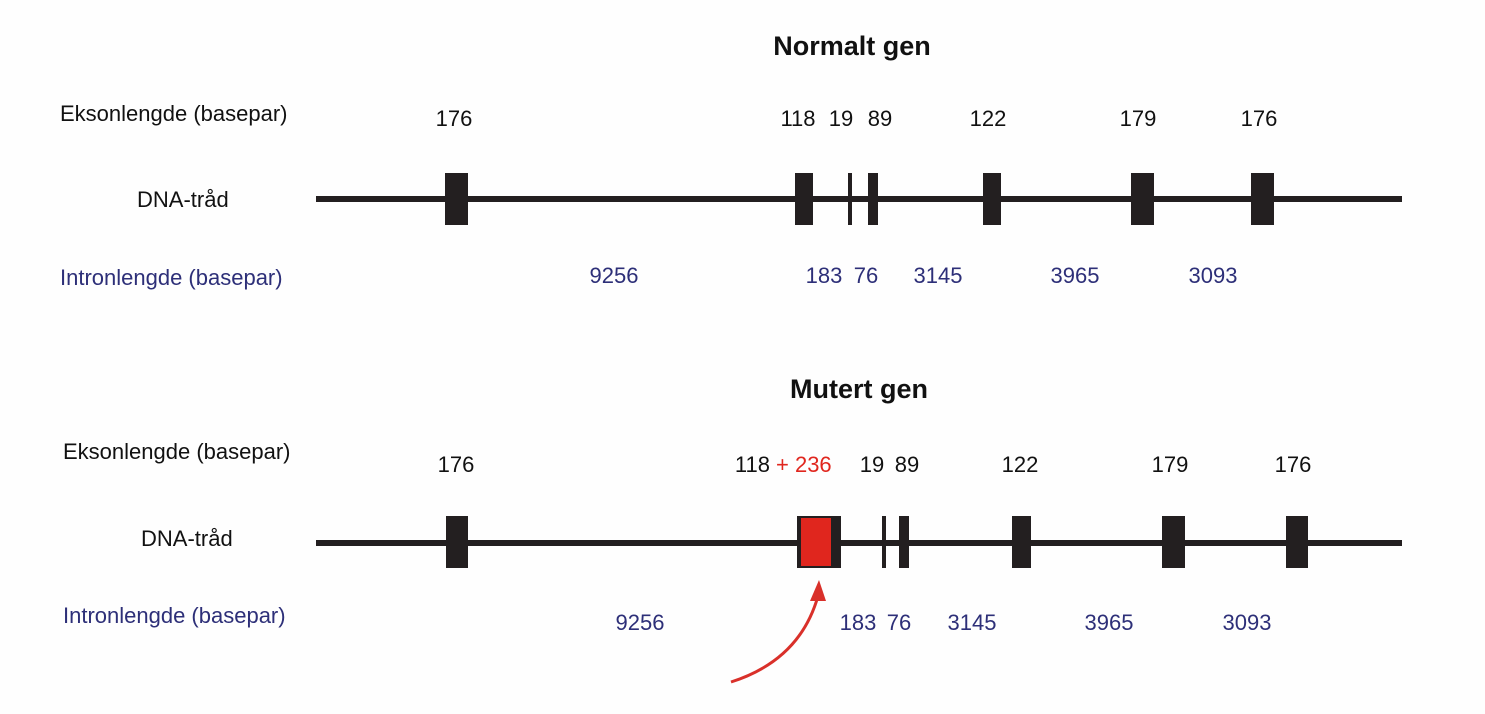 The width and height of the screenshot is (1485, 714). Describe the element at coordinates (859, 389) in the screenshot. I see `mutant-gene-title: Mutert gen` at that location.